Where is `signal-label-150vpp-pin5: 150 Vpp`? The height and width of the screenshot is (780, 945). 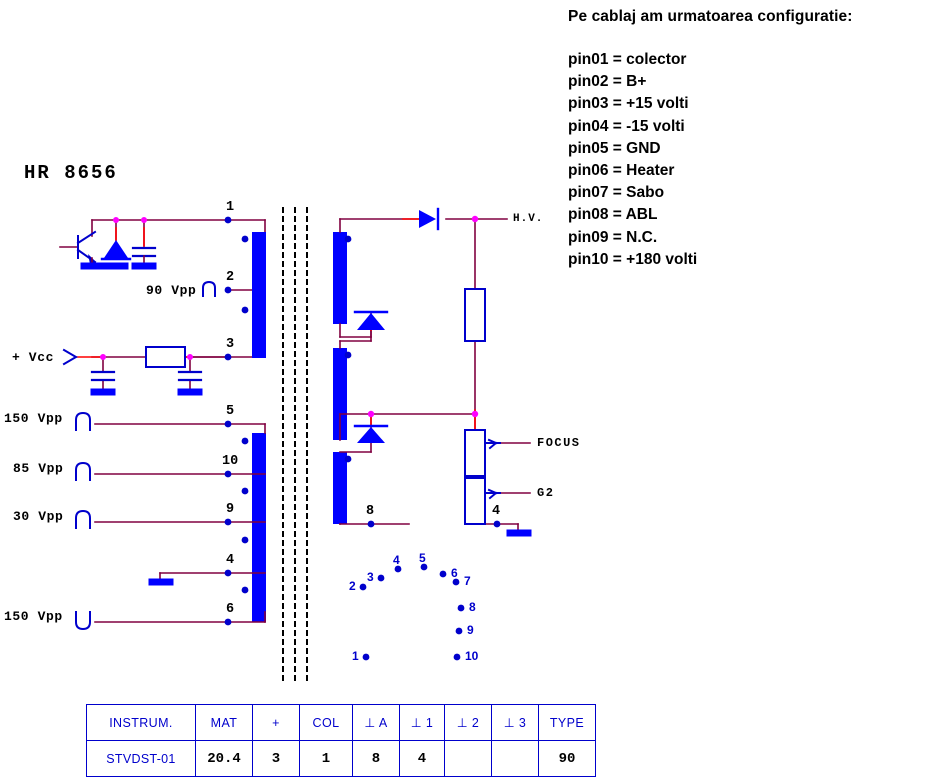
signal-label-150vpp-pin5: 150 Vpp is located at coordinates (33, 418).